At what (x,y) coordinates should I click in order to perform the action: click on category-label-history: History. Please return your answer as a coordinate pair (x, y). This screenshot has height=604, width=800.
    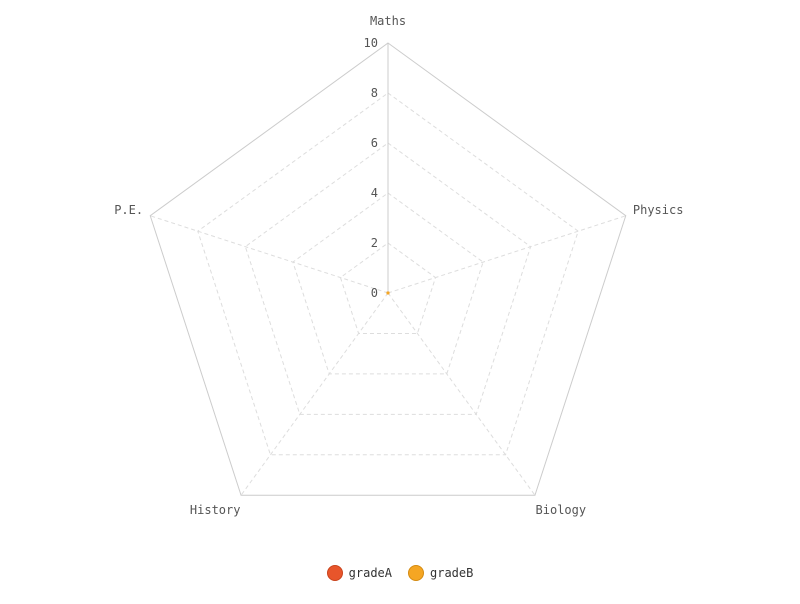
    Looking at the image, I should click on (215, 510).